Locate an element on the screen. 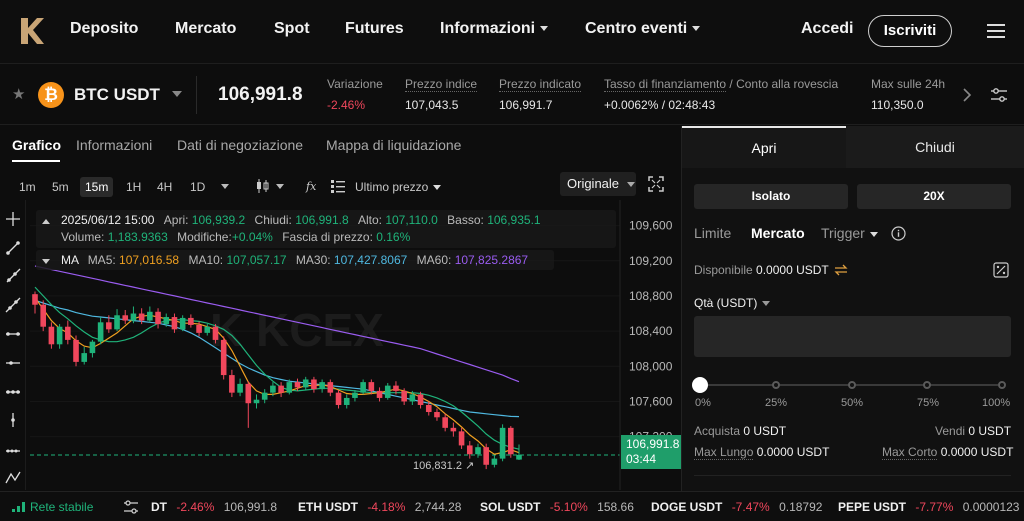  chart-type-dropdown-icon is located at coordinates (280, 186).